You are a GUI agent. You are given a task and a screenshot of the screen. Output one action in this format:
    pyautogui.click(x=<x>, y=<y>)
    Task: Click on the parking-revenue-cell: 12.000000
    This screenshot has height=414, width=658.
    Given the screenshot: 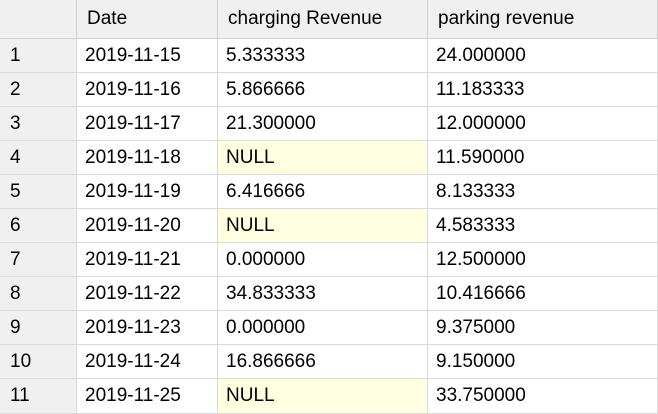 What is the action you would take?
    pyautogui.click(x=543, y=124)
    